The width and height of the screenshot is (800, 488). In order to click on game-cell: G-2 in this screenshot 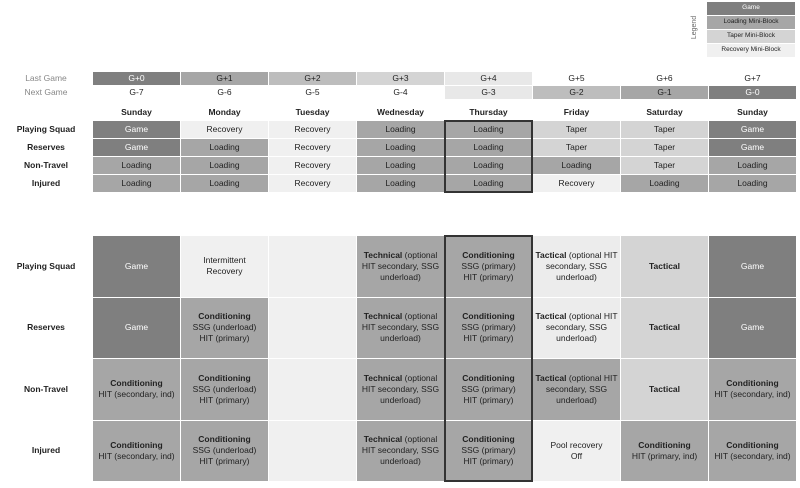, I will do `click(576, 92)`.